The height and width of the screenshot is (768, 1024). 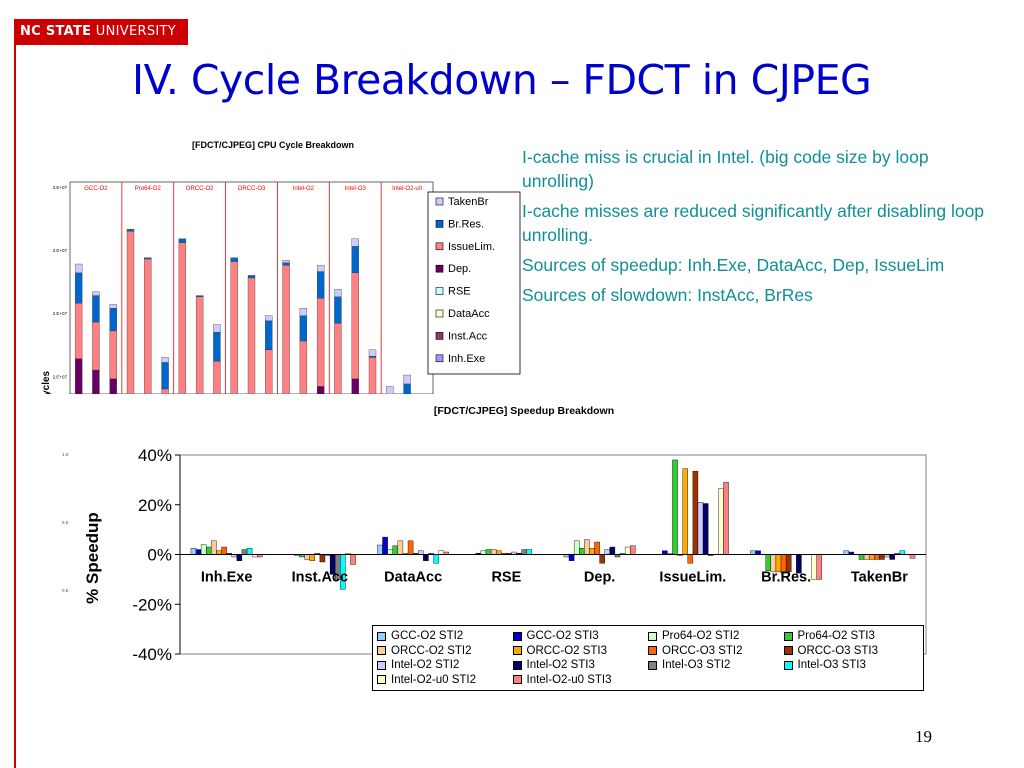 What do you see at coordinates (879, 578) in the screenshot?
I see `chart2-category-label: TakenBr` at bounding box center [879, 578].